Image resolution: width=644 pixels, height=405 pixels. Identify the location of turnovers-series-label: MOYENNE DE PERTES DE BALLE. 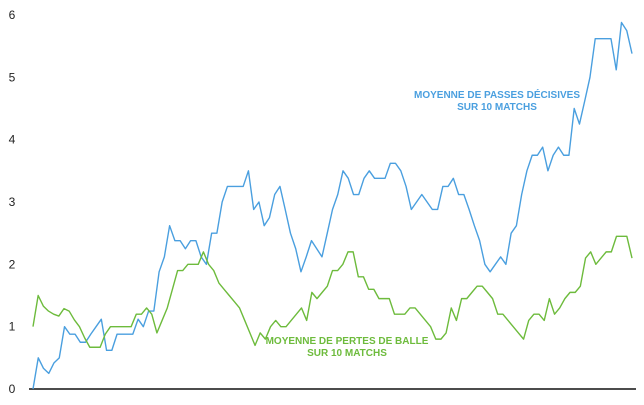
(347, 341).